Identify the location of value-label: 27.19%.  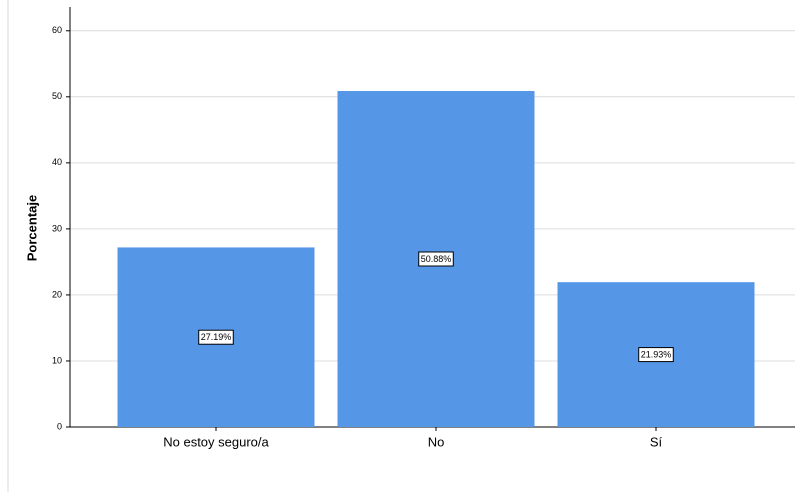
(216, 337).